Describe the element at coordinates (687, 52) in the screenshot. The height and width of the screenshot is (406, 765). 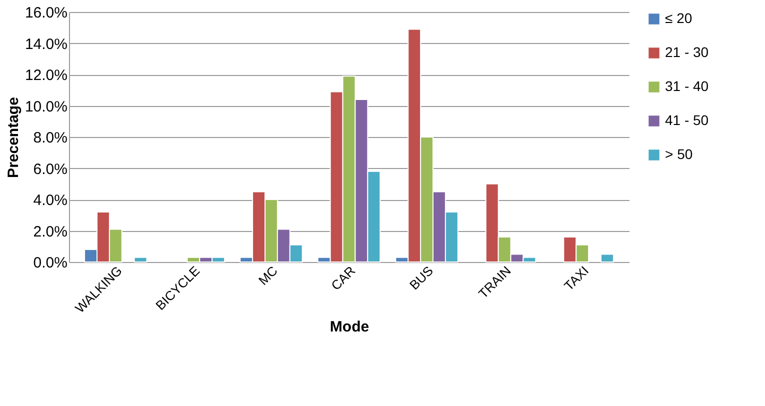
I see `legend-label: 21 - 30` at that location.